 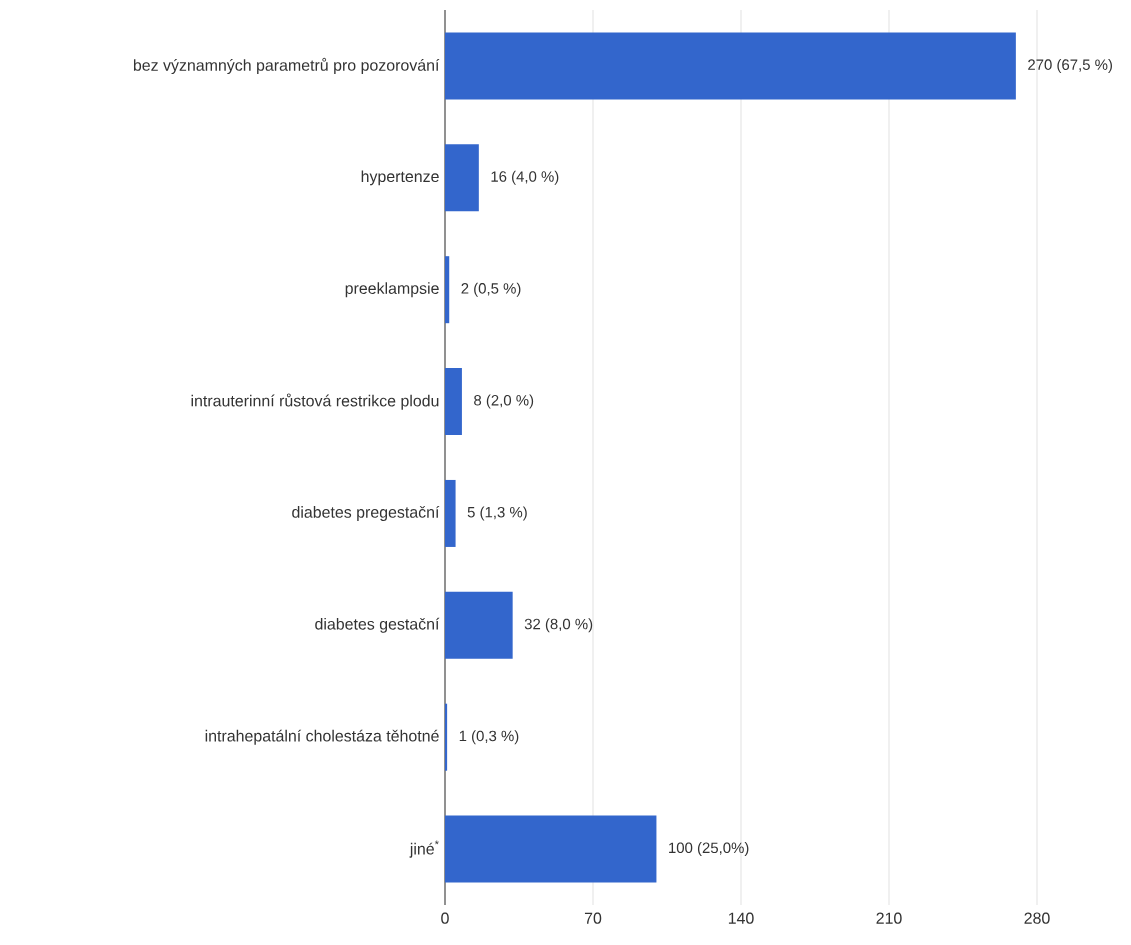 What do you see at coordinates (286, 66) in the screenshot?
I see `y-tick-label: bez významných parametrů pro pozorování` at bounding box center [286, 66].